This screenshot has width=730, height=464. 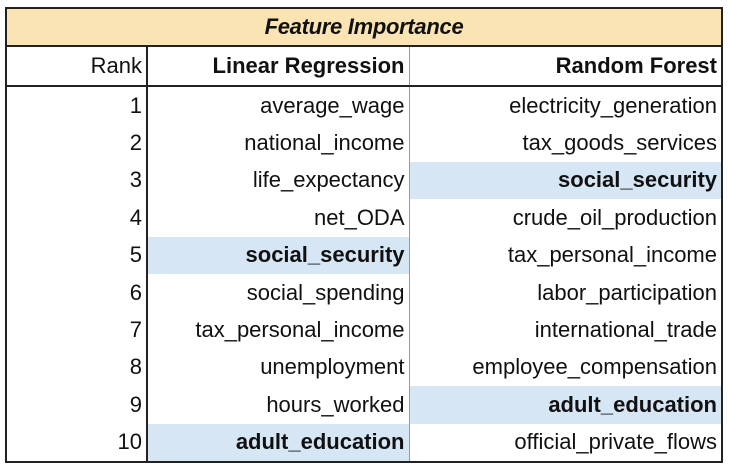 What do you see at coordinates (76, 255) in the screenshot?
I see `rank-cell: 5` at bounding box center [76, 255].